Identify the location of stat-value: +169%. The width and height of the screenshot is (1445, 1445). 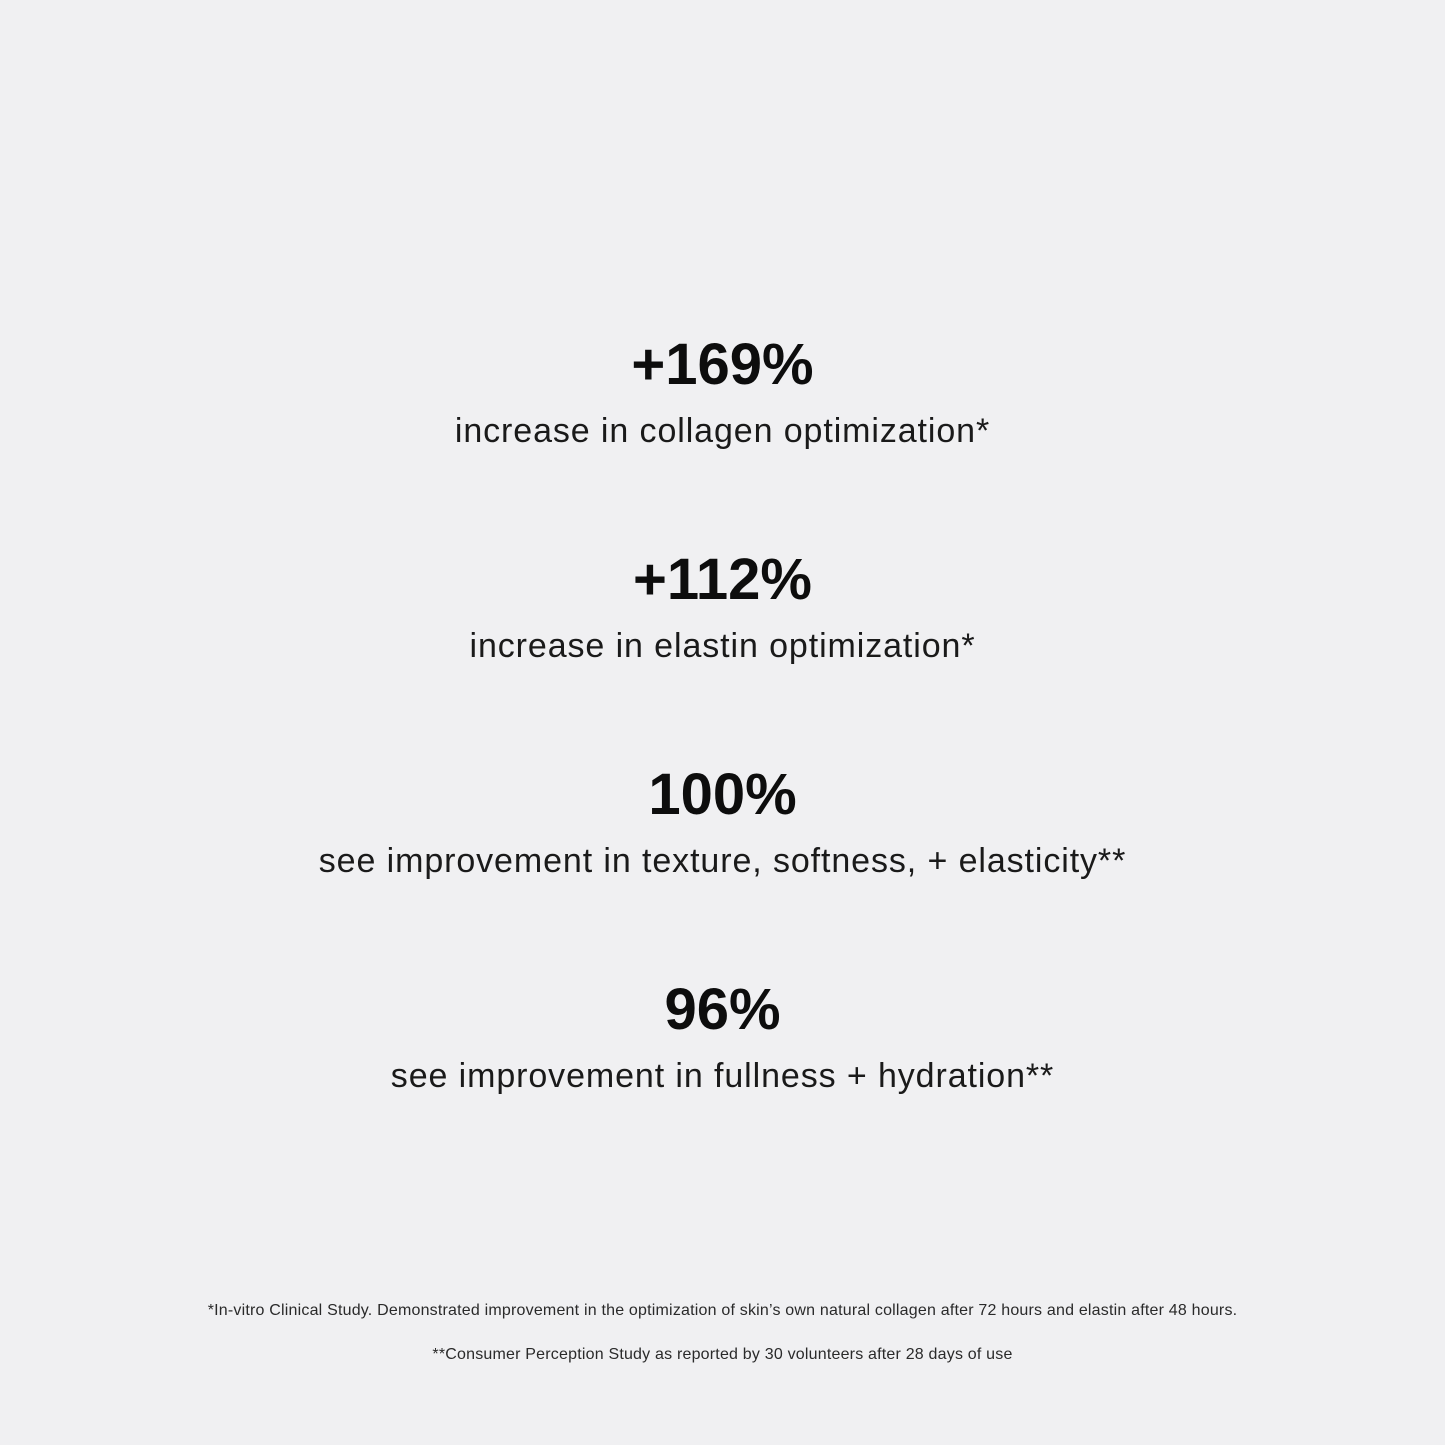
(722, 364).